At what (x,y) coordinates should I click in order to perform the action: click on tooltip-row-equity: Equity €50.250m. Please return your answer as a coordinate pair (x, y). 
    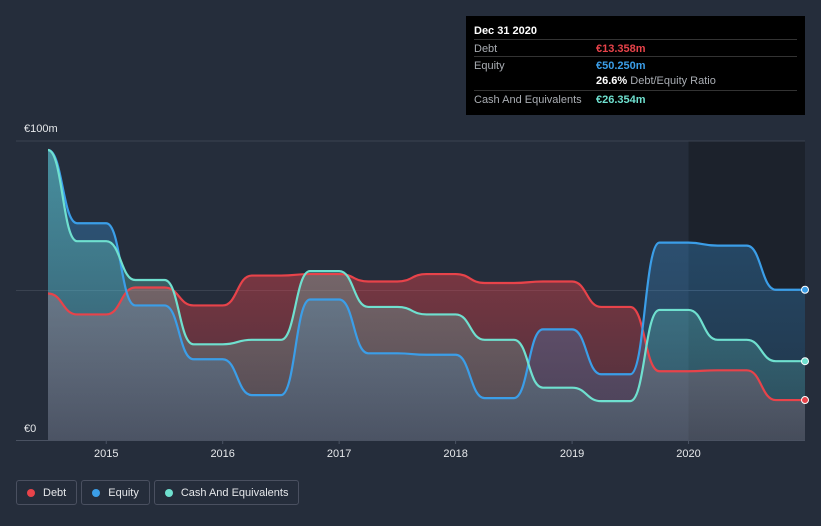
    Looking at the image, I should click on (635, 64).